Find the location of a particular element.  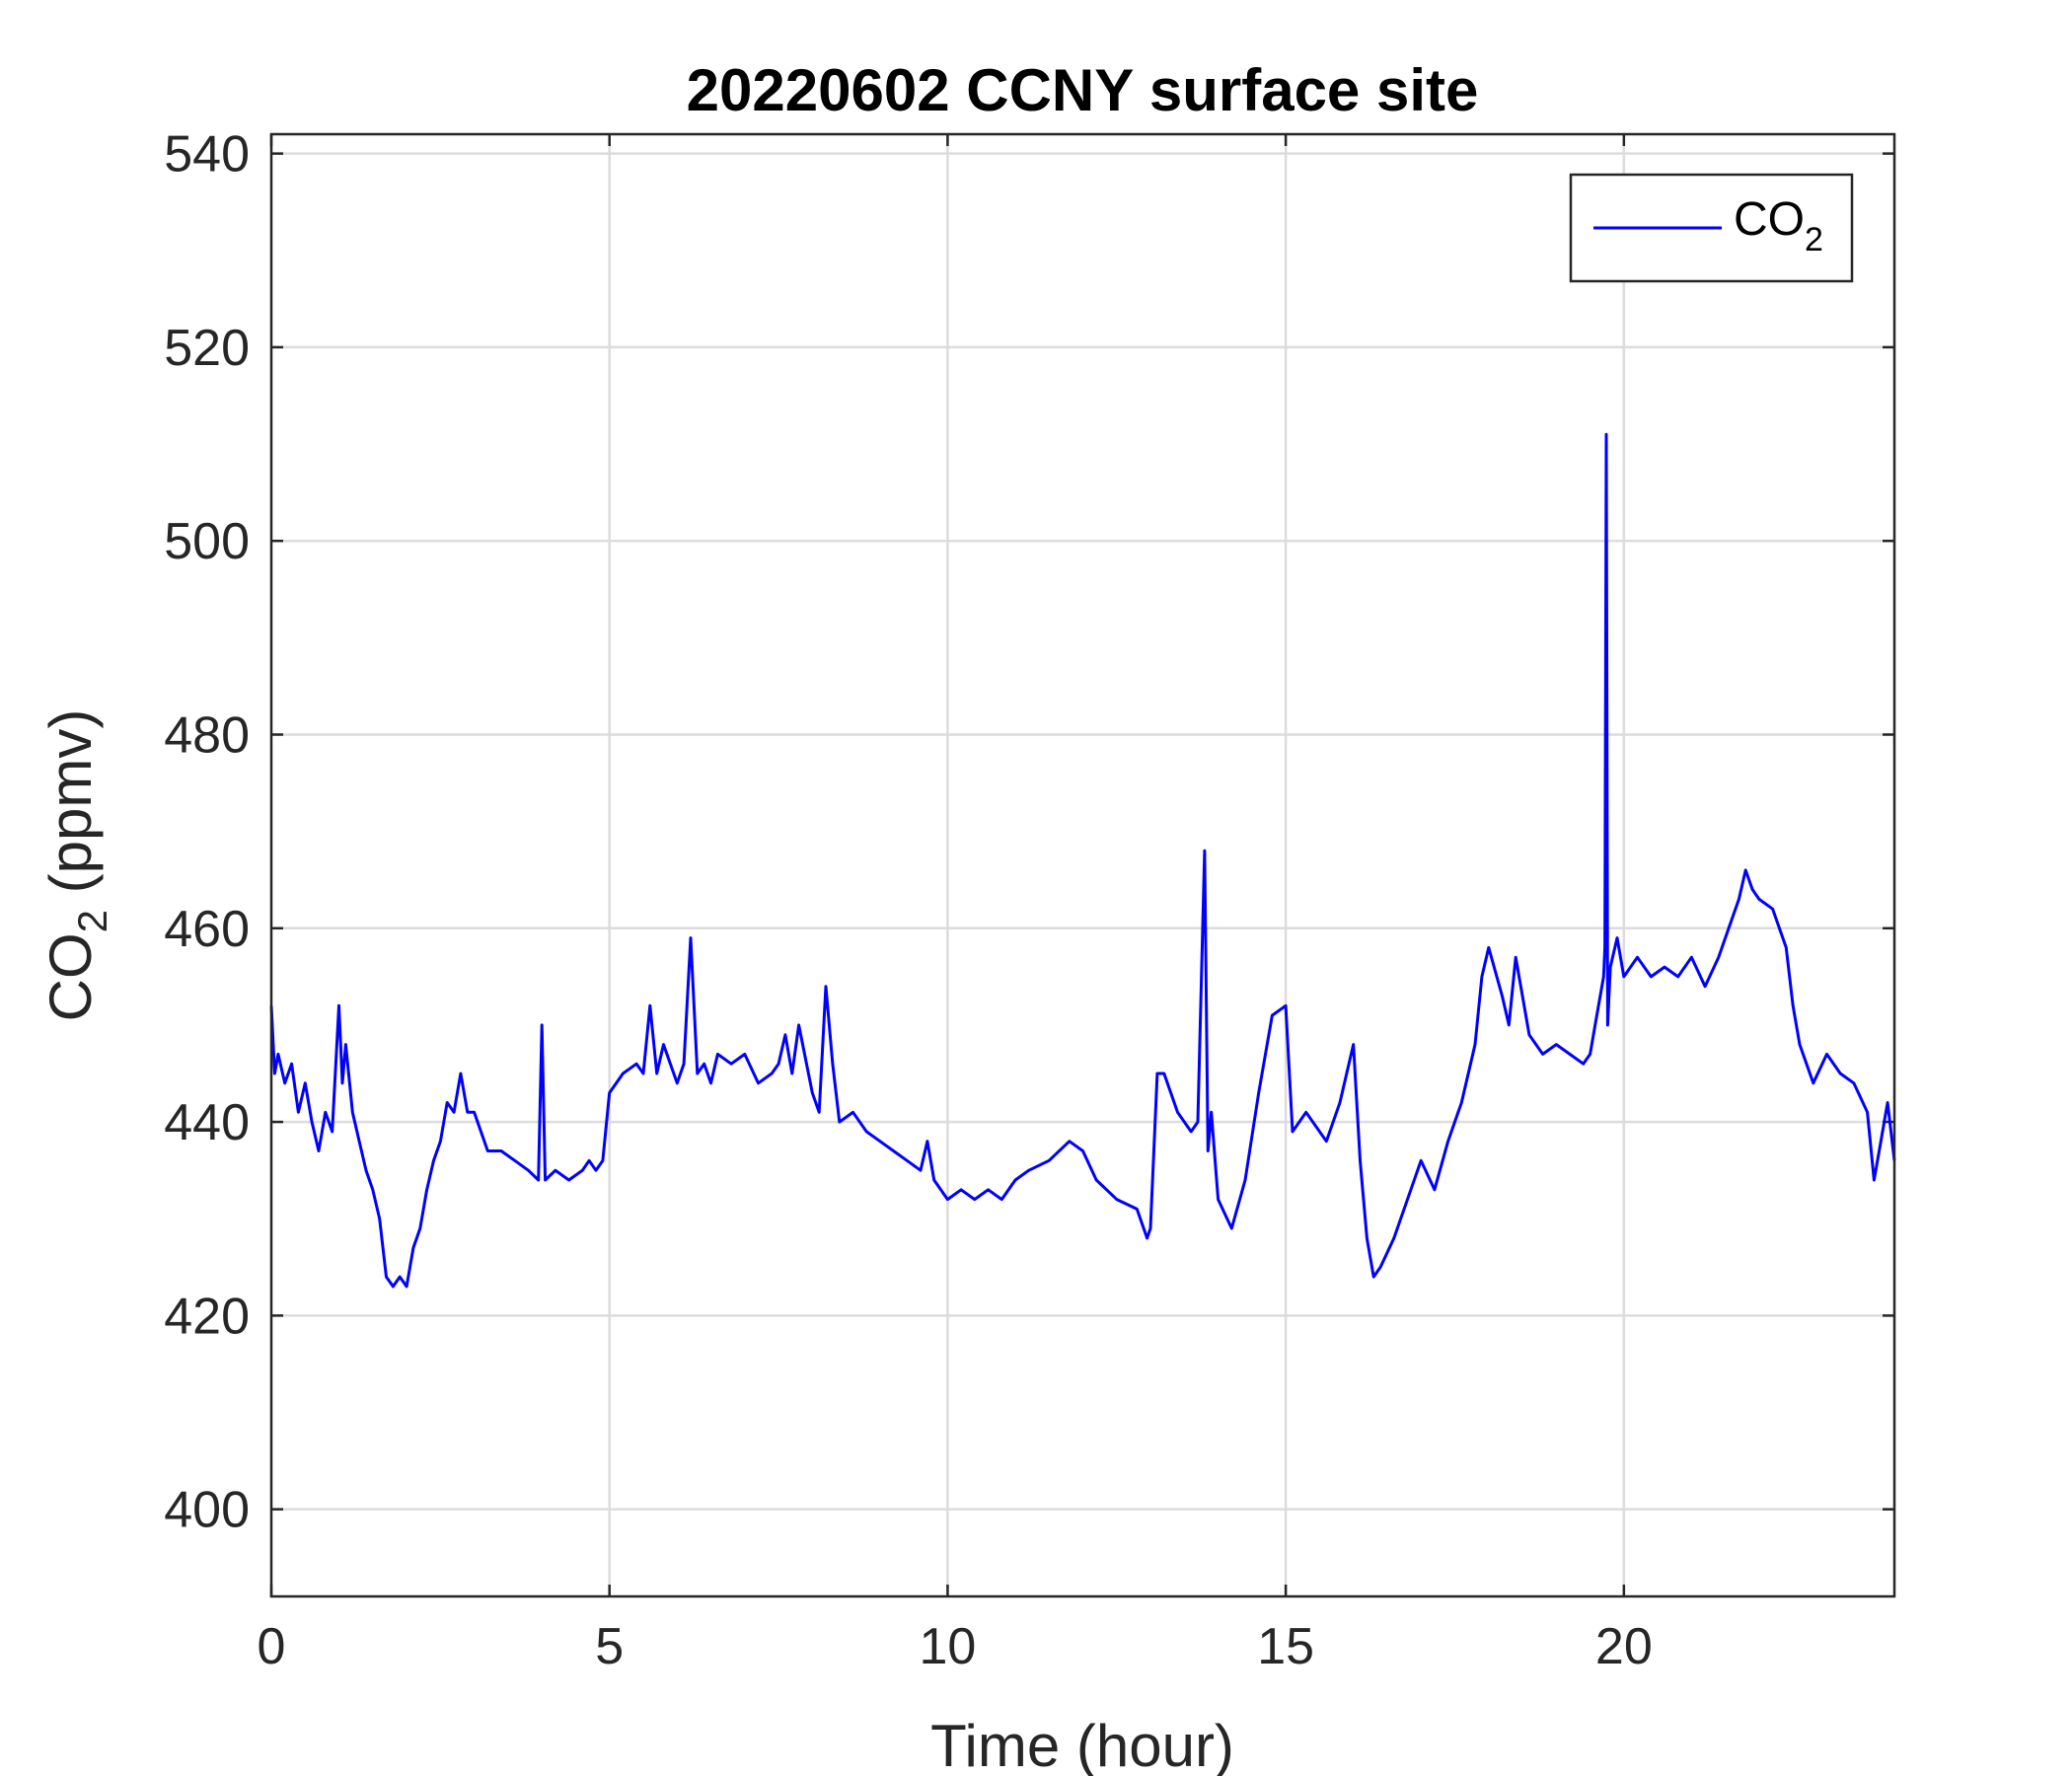

x-axis-label: Time (hour) is located at coordinates (1082, 1744).